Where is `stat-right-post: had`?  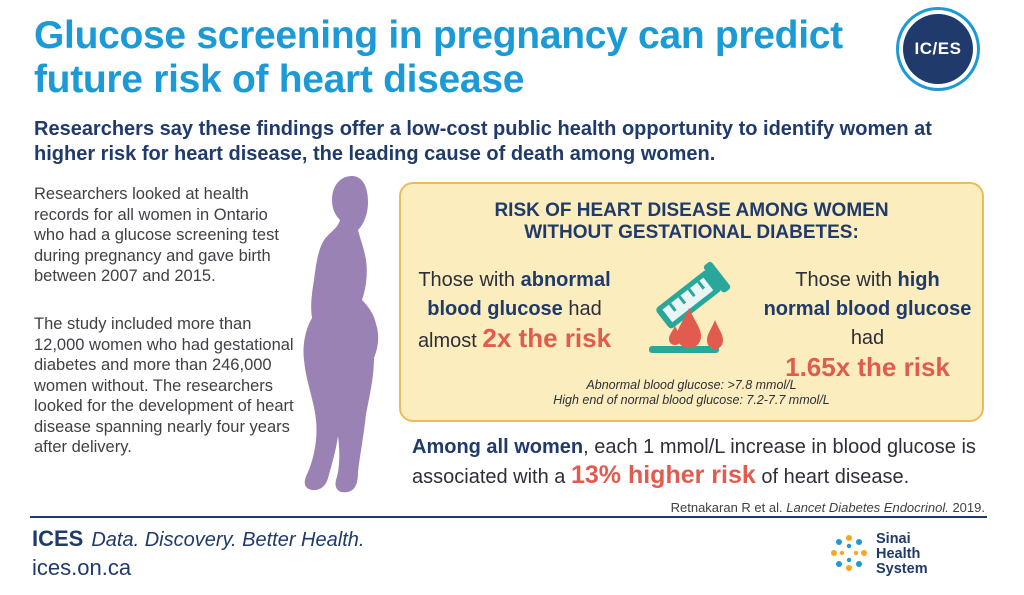
stat-right-post: had is located at coordinates (867, 338).